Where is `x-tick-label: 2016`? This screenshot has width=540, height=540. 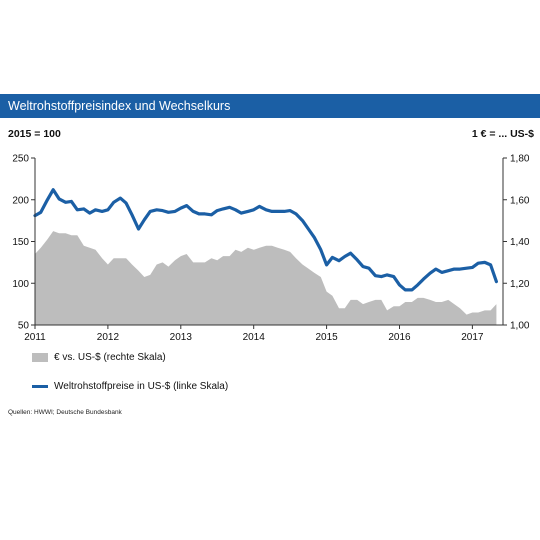 x-tick-label: 2016 is located at coordinates (399, 337).